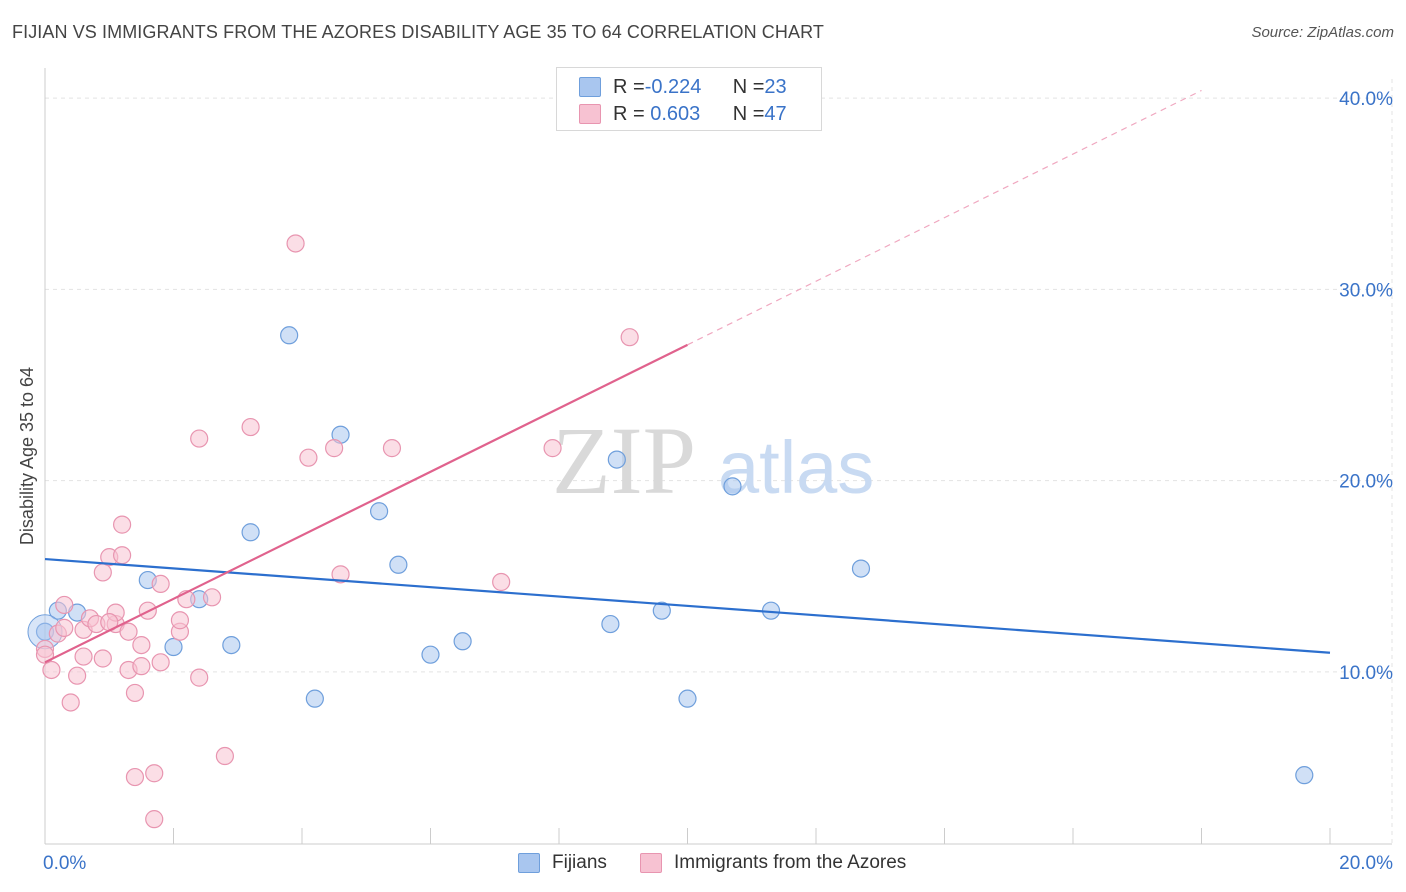  Describe the element at coordinates (687, 605) in the screenshot. I see `fijians-trend-line` at that location.